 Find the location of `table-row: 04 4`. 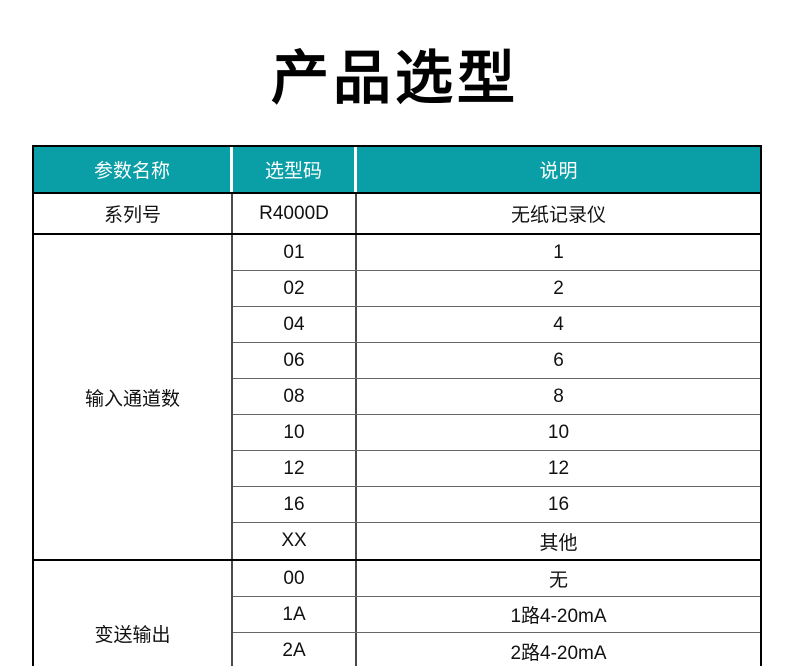

table-row: 04 4 is located at coordinates (496, 325).